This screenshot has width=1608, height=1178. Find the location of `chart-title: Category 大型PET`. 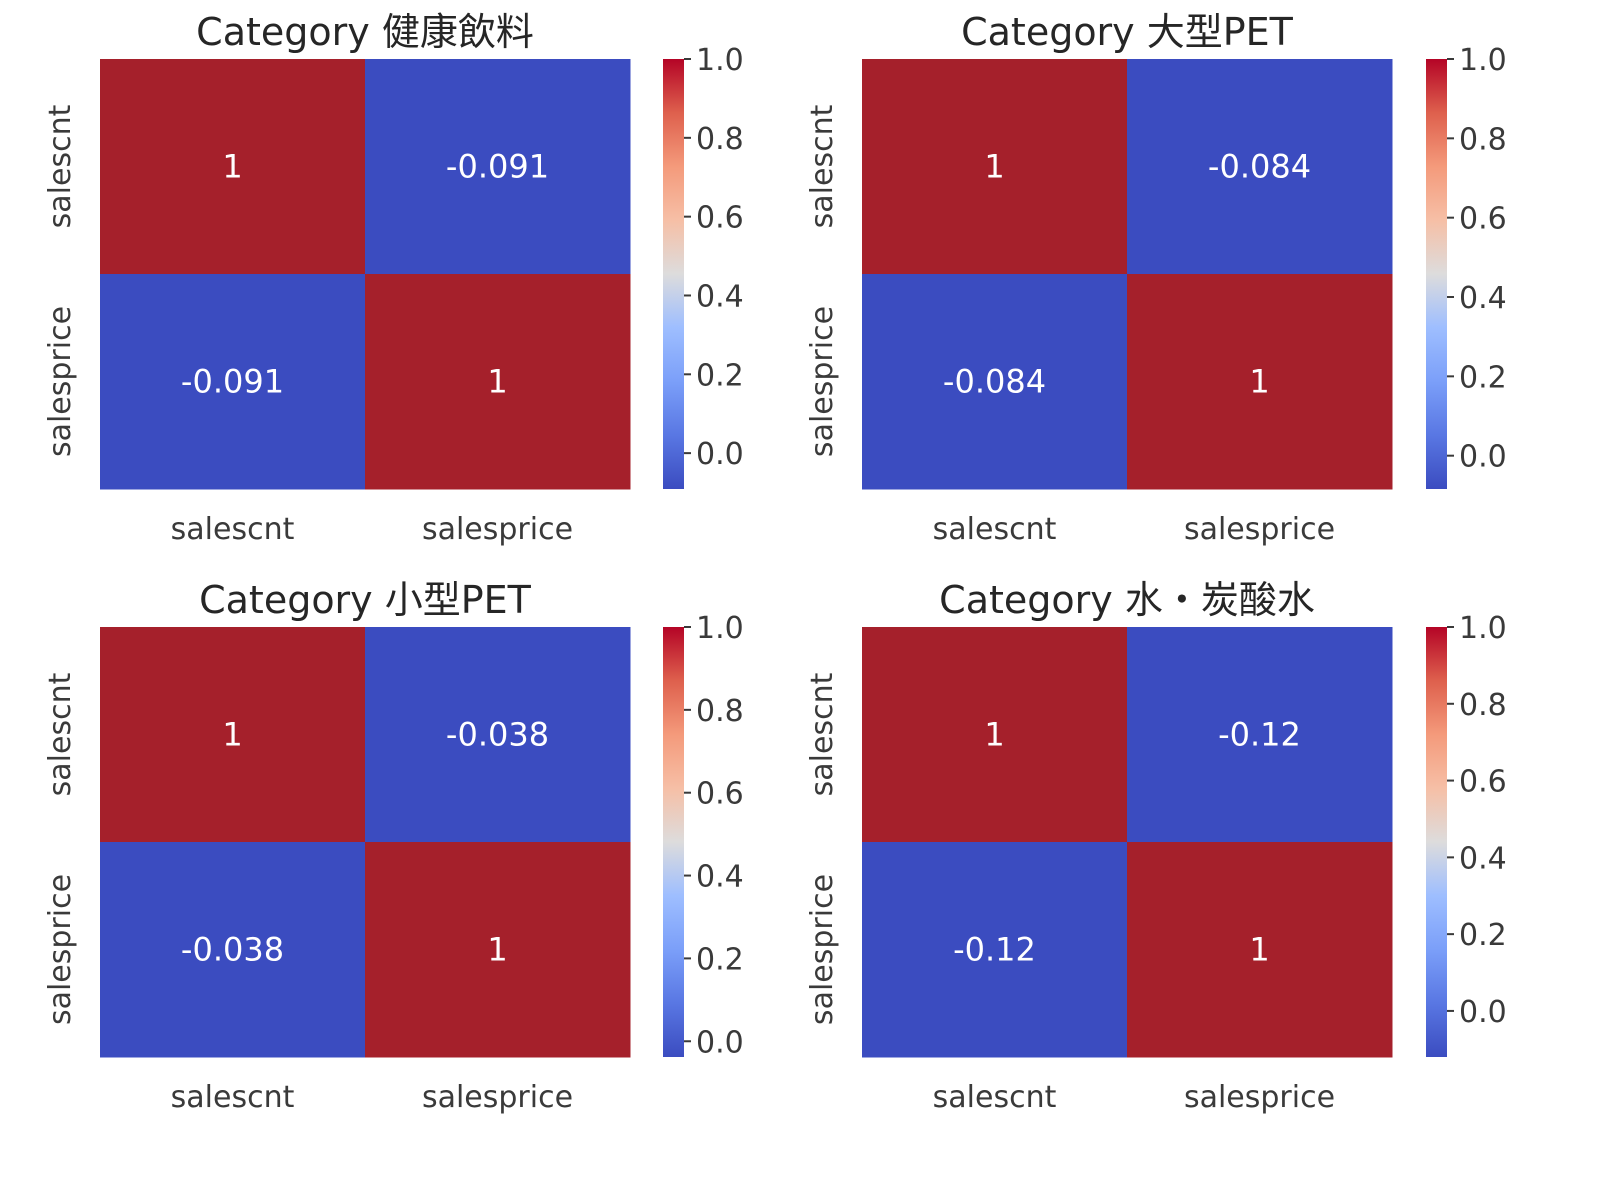

chart-title: Category 大型PET is located at coordinates (1127, 32).